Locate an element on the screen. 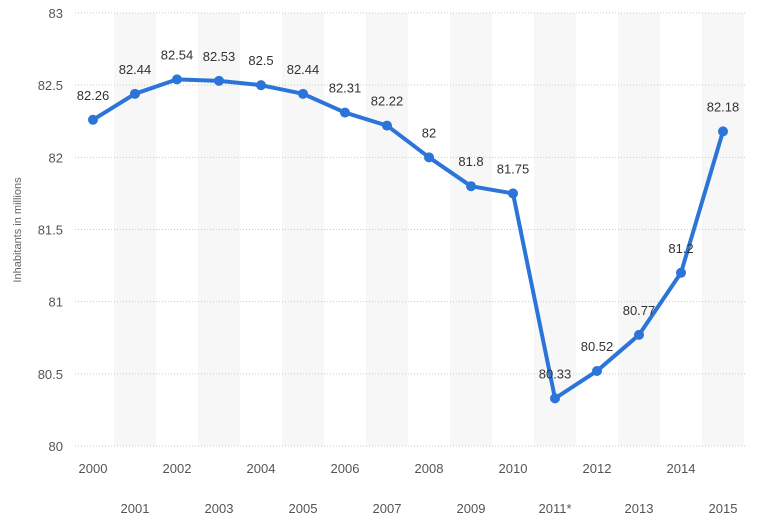  x-tick-label: 2008 is located at coordinates (429, 468).